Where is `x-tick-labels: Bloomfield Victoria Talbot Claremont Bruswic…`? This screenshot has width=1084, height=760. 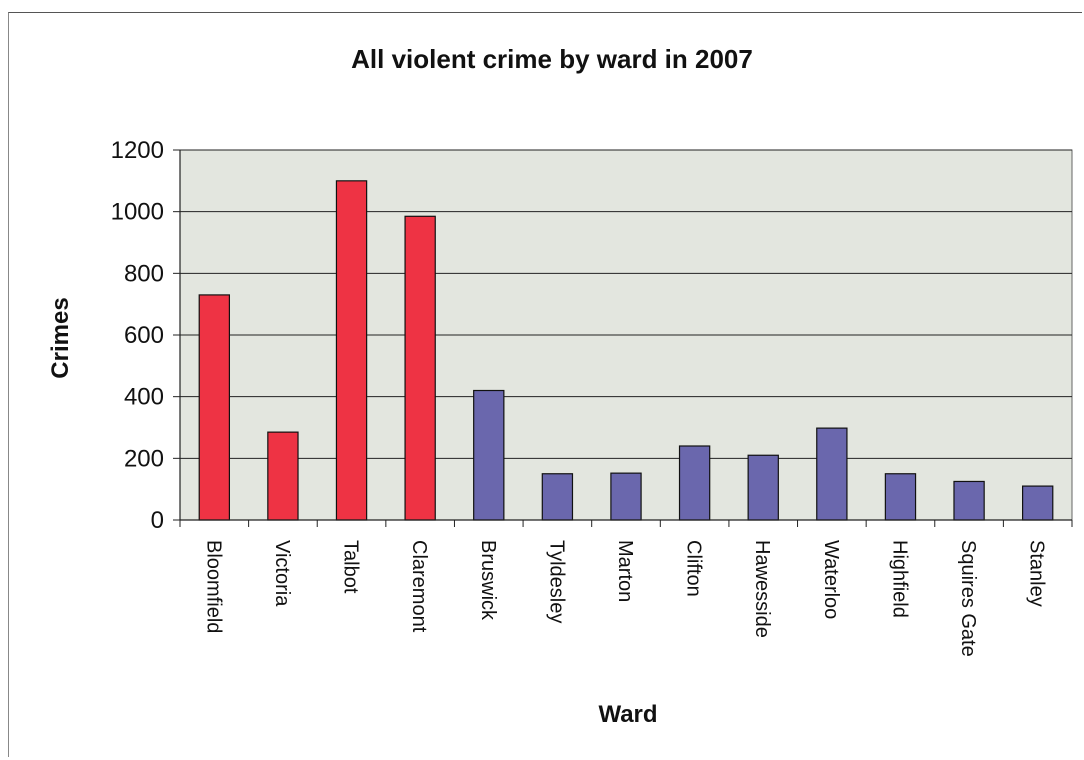 x-tick-labels: Bloomfield Victoria Talbot Claremont Bruswic… is located at coordinates (624, 598).